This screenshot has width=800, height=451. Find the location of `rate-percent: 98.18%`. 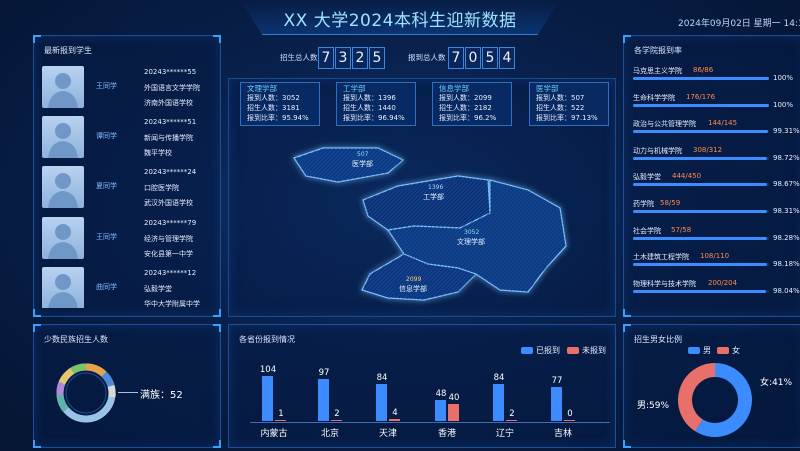

rate-percent: 98.18% is located at coordinates (786, 264).